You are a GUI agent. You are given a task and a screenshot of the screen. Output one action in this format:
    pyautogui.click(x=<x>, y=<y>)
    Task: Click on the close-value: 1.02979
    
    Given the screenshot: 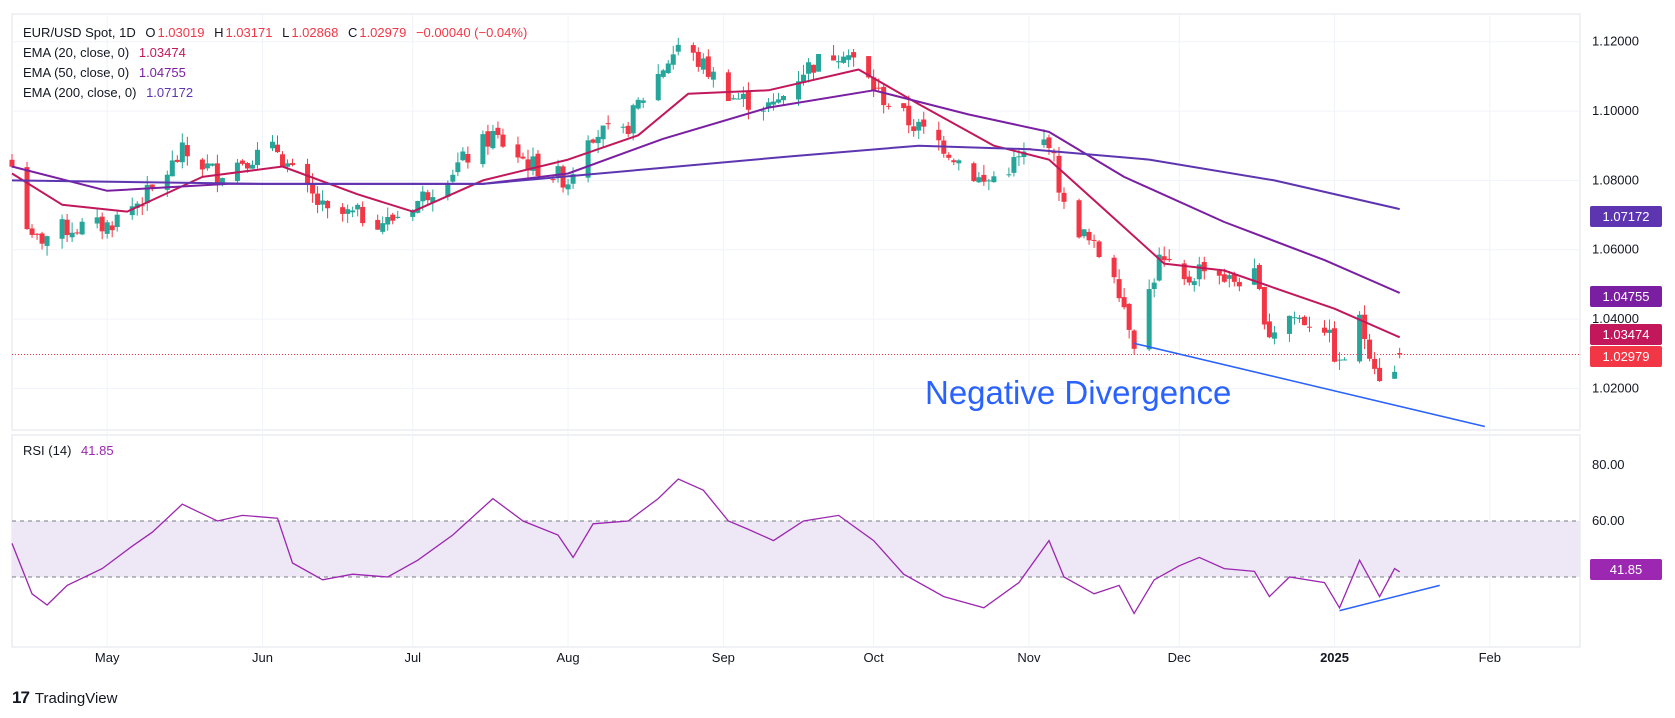 What is the action you would take?
    pyautogui.click(x=383, y=32)
    